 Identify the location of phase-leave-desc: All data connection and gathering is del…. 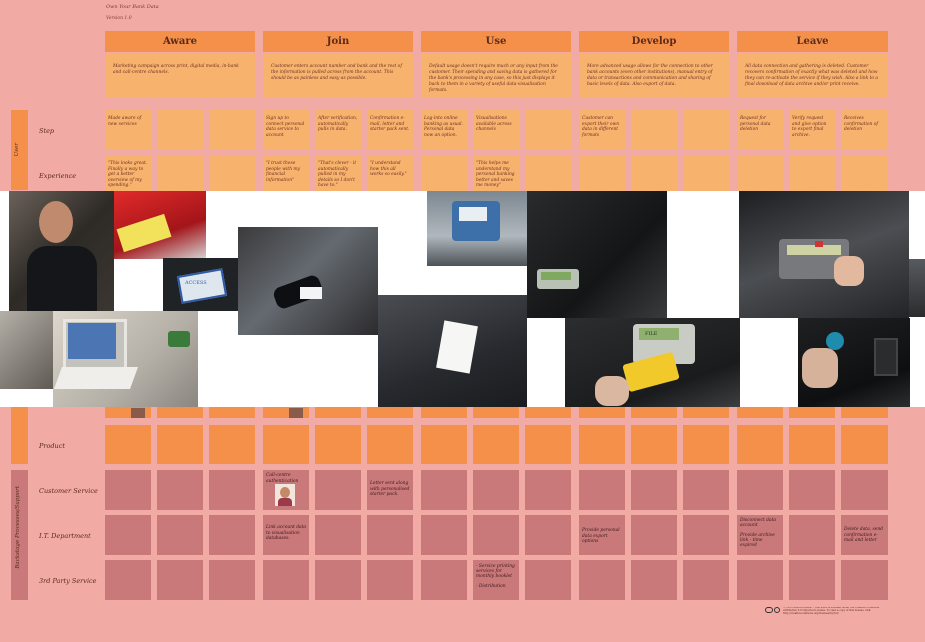
(812, 75).